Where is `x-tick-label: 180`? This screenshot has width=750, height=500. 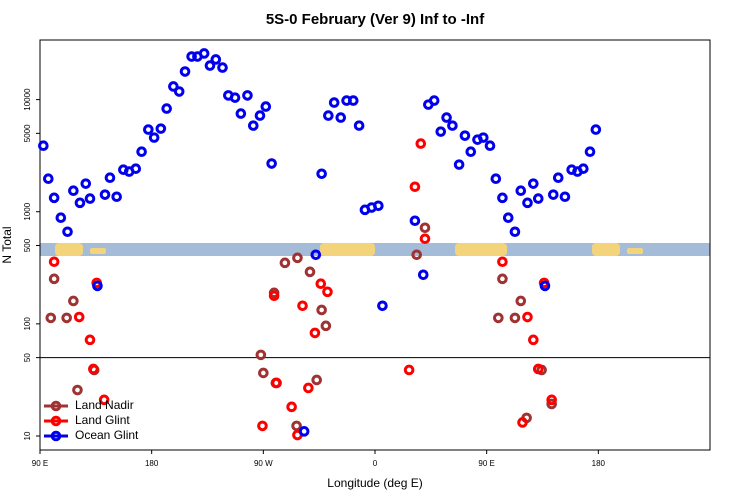 x-tick-label: 180 is located at coordinates (152, 463).